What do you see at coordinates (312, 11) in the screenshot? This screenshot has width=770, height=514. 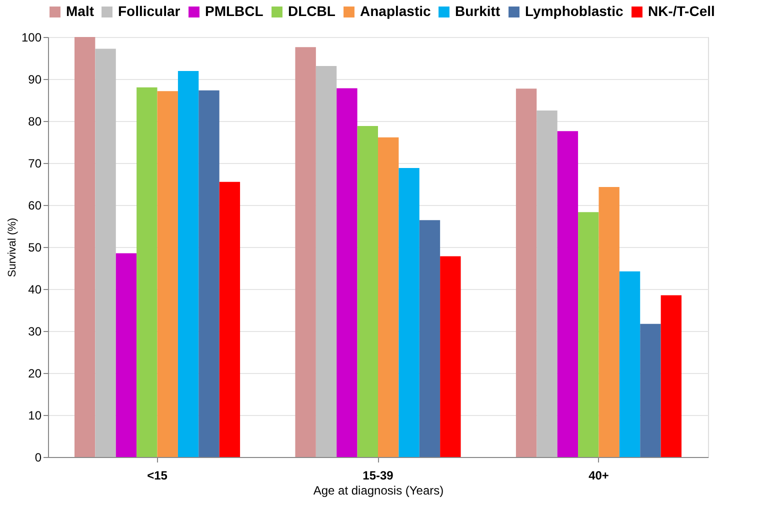 I see `legend-label: DLCBL` at bounding box center [312, 11].